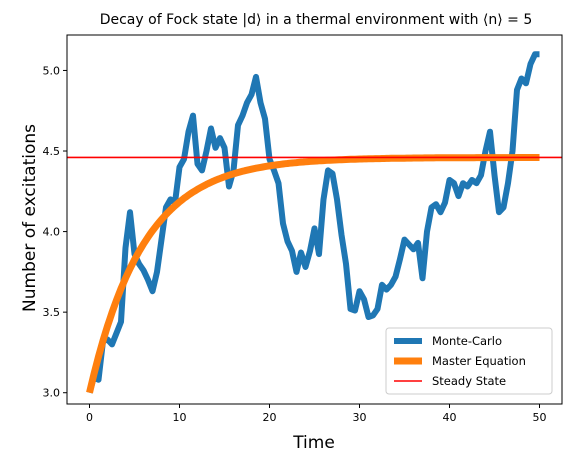 Image resolution: width=579 pixels, height=466 pixels. I want to click on legend-label: Steady State, so click(469, 381).